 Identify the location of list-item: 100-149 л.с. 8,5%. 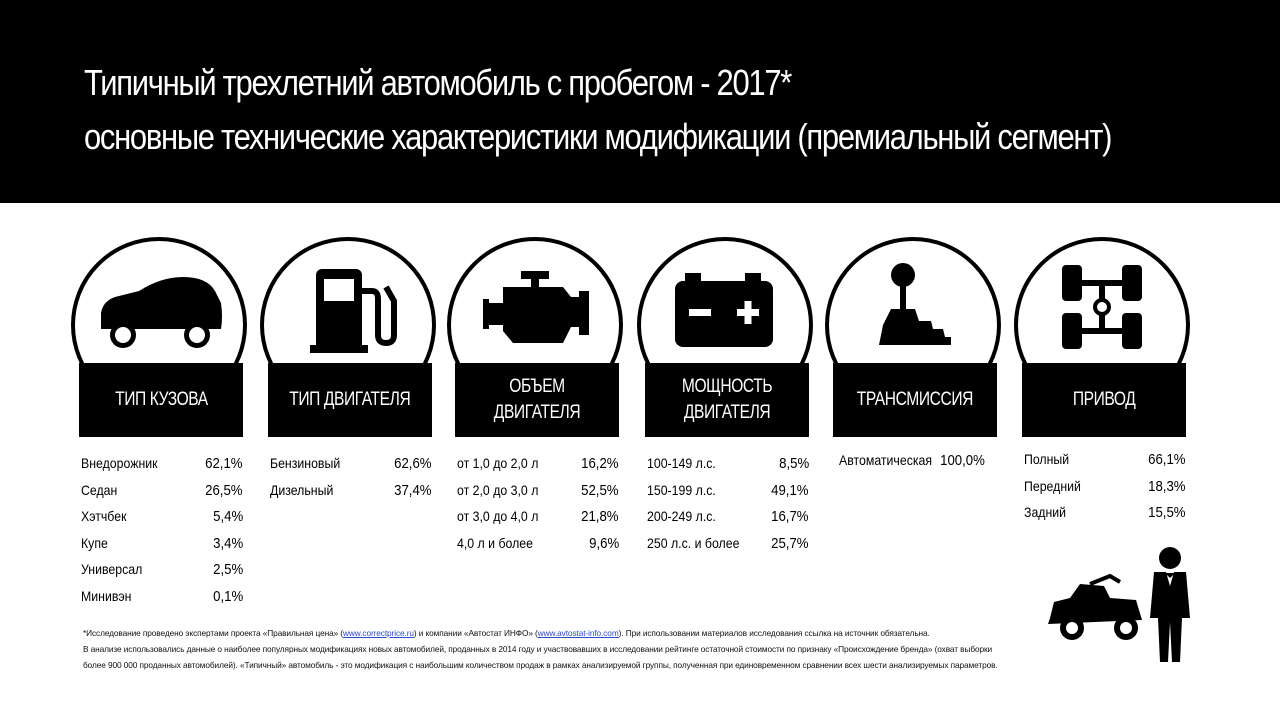
(728, 463).